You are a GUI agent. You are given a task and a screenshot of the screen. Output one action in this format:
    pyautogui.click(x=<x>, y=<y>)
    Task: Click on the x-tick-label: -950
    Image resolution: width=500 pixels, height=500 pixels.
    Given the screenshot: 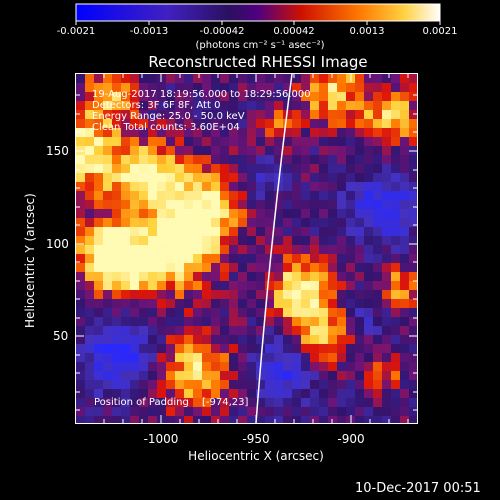 What is the action you would take?
    pyautogui.click(x=256, y=439)
    